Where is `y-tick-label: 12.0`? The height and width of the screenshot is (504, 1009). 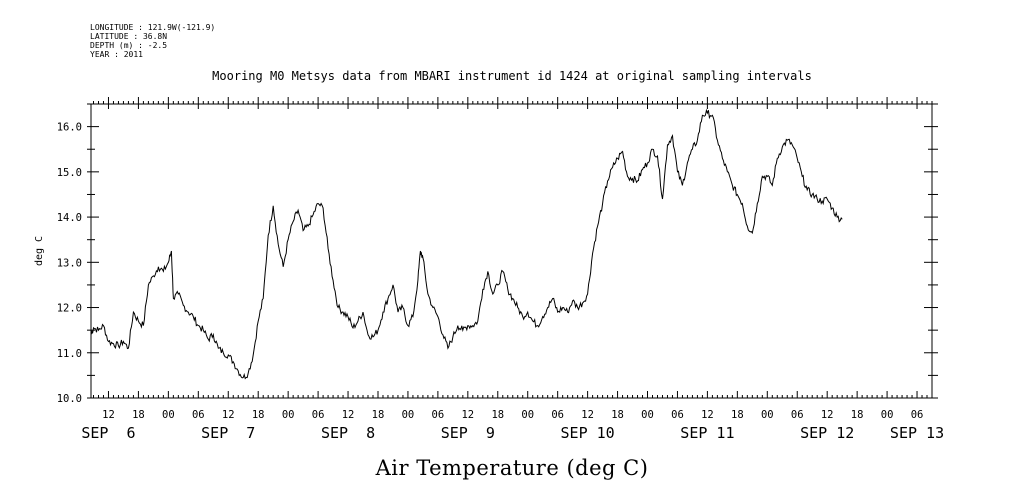
y-tick-label: 12.0 is located at coordinates (69, 309).